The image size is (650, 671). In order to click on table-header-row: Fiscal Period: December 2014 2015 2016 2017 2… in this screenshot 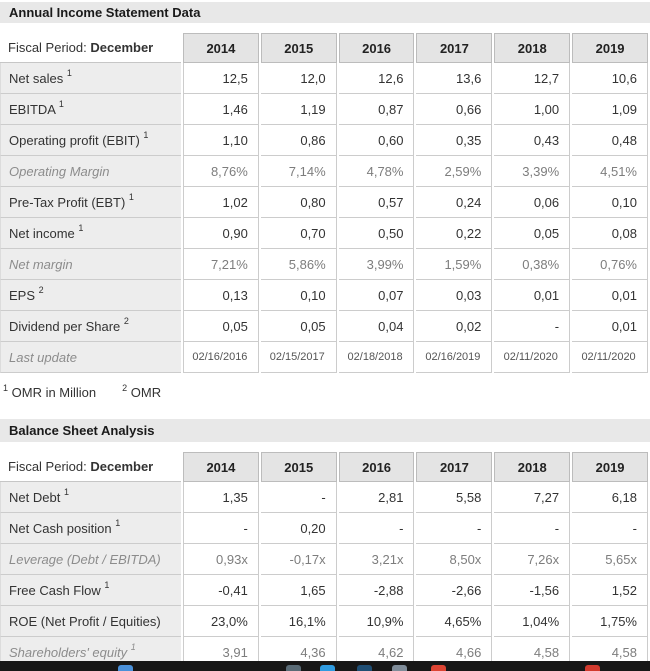, I will do `click(324, 467)`.